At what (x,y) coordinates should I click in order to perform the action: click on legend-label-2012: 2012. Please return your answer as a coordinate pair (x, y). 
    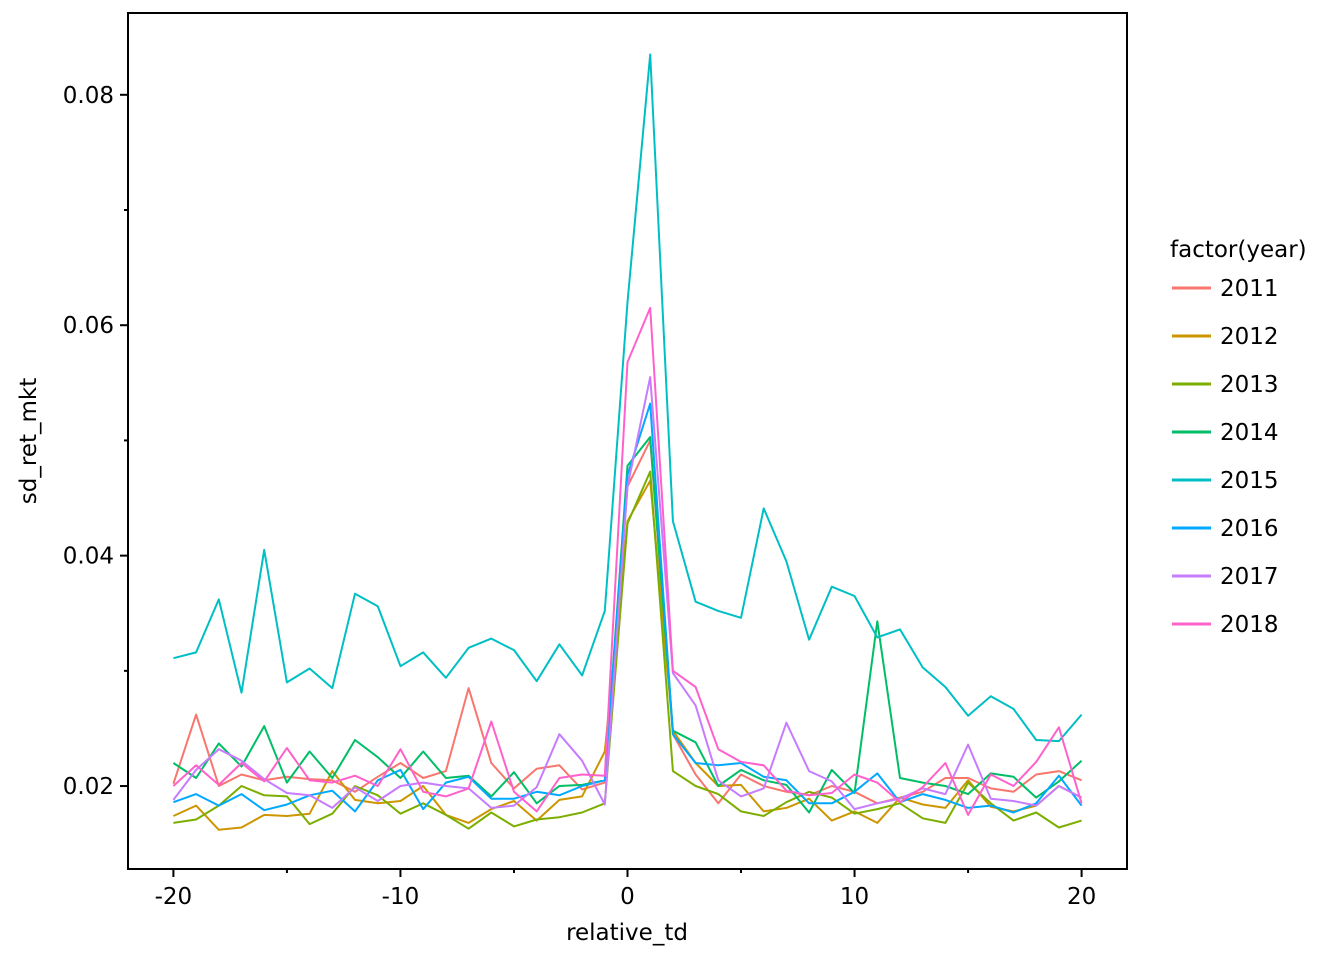
    Looking at the image, I should click on (1249, 337).